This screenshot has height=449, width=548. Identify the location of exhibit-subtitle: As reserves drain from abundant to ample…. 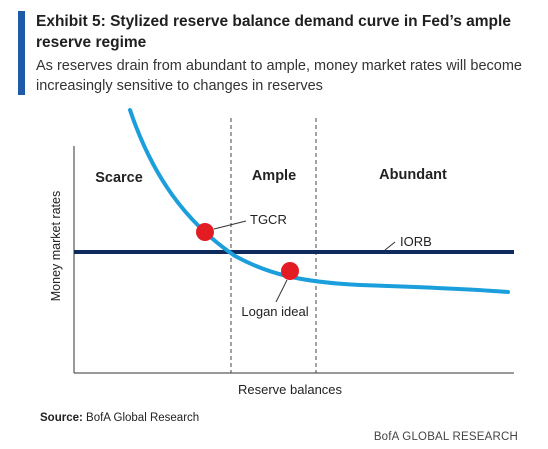
(279, 76).